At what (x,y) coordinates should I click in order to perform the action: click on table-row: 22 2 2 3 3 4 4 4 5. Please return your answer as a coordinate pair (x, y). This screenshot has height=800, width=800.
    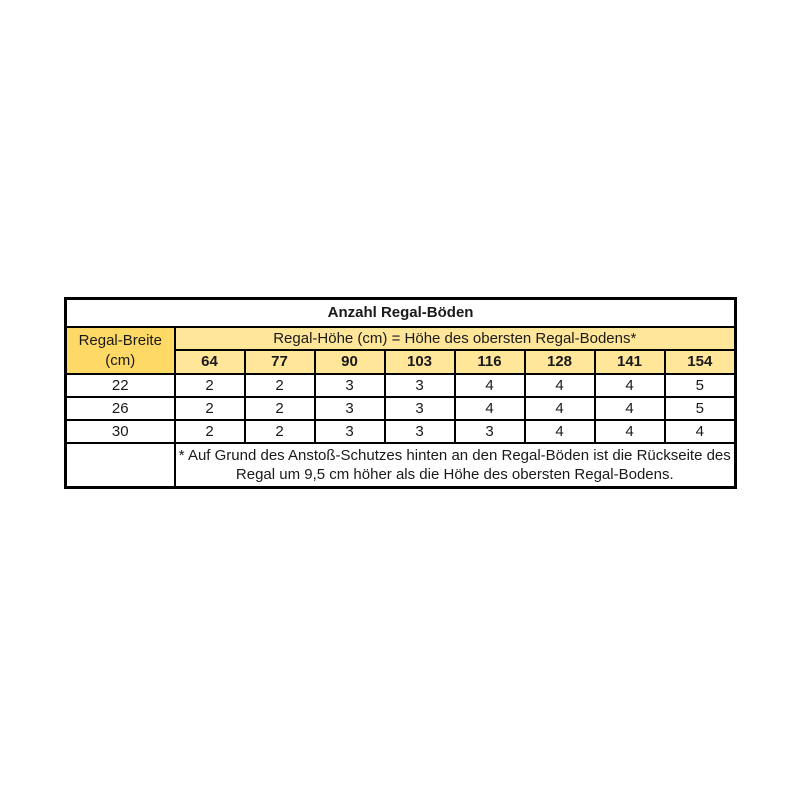
    Looking at the image, I should click on (400, 385).